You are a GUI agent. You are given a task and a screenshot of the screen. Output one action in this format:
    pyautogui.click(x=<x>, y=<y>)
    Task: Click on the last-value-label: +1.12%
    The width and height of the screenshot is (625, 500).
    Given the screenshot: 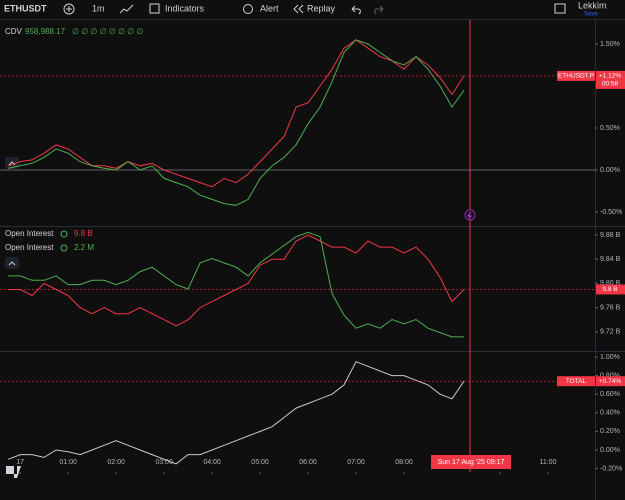 What is the action you would take?
    pyautogui.click(x=610, y=76)
    